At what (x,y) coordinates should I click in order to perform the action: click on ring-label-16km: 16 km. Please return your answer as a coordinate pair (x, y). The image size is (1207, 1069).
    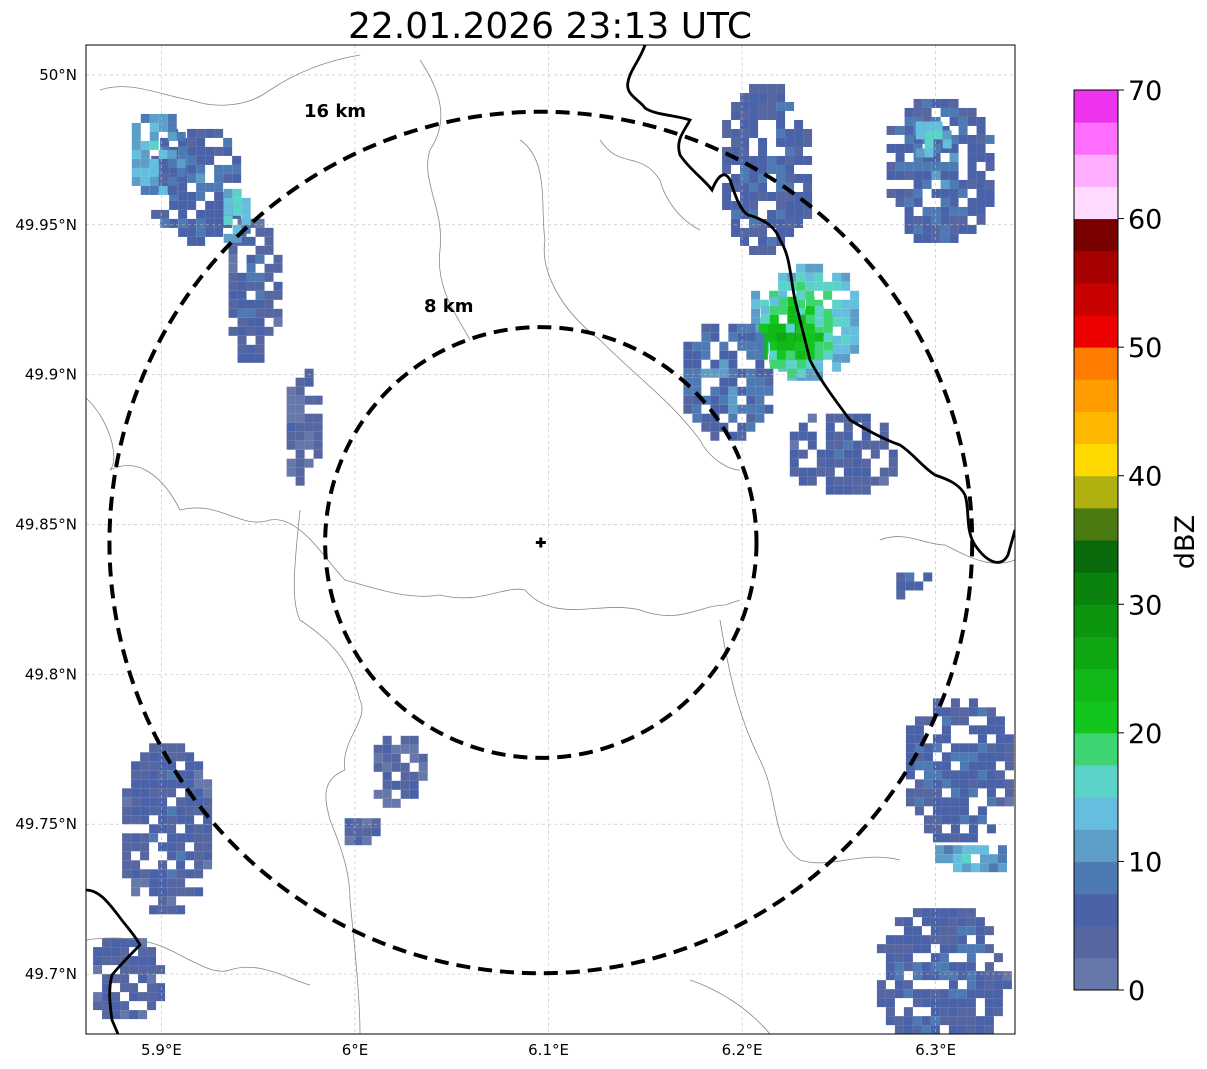
    Looking at the image, I should click on (335, 111).